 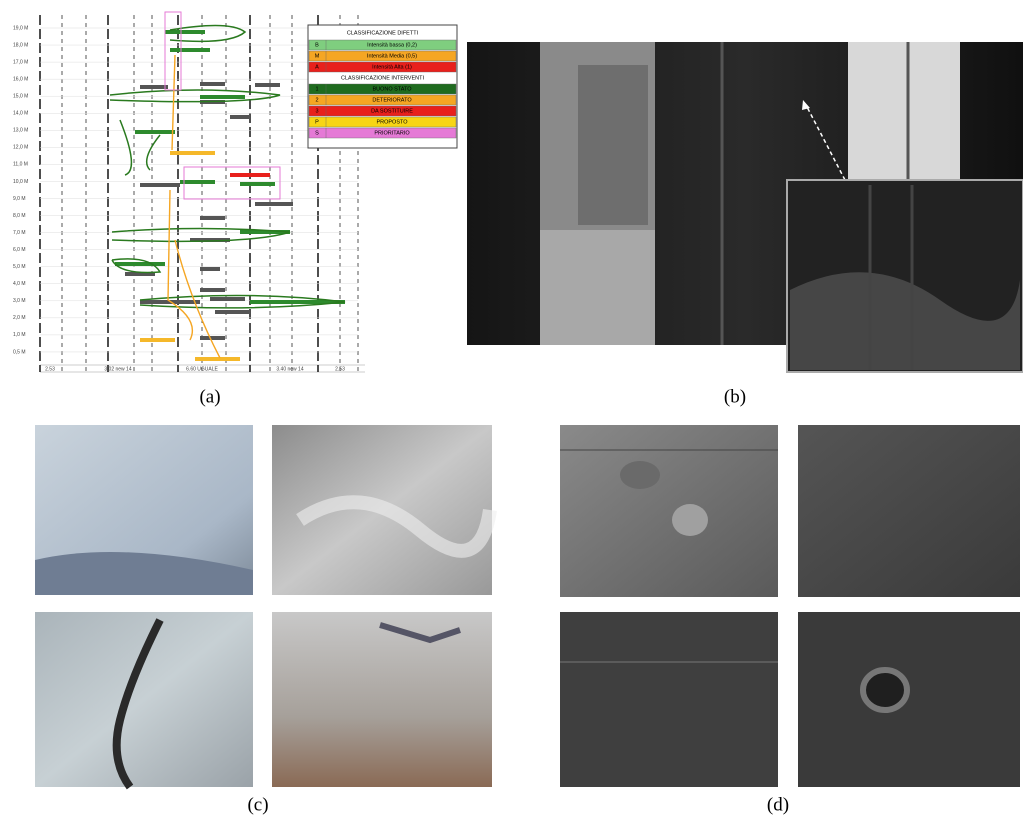 What do you see at coordinates (392, 133) in the screenshot?
I see `legend-label: PRIORITARIO` at bounding box center [392, 133].